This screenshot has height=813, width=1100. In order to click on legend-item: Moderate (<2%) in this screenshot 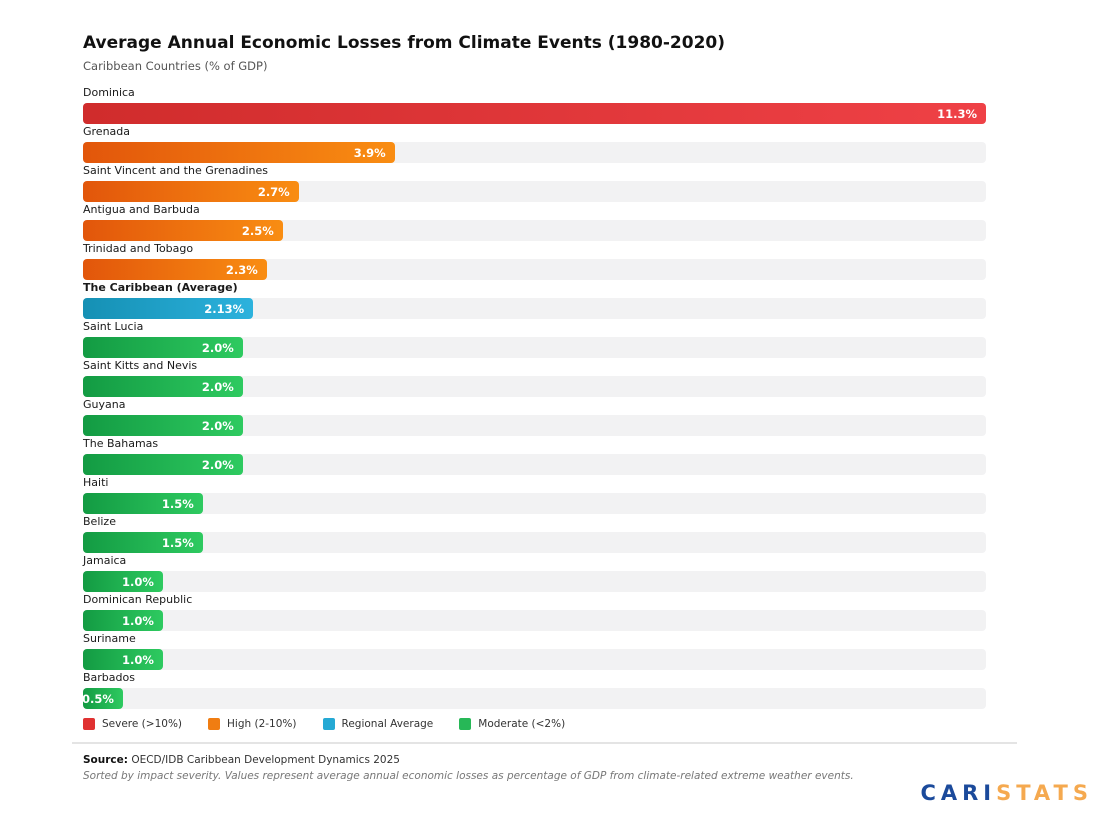, I will do `click(512, 724)`.